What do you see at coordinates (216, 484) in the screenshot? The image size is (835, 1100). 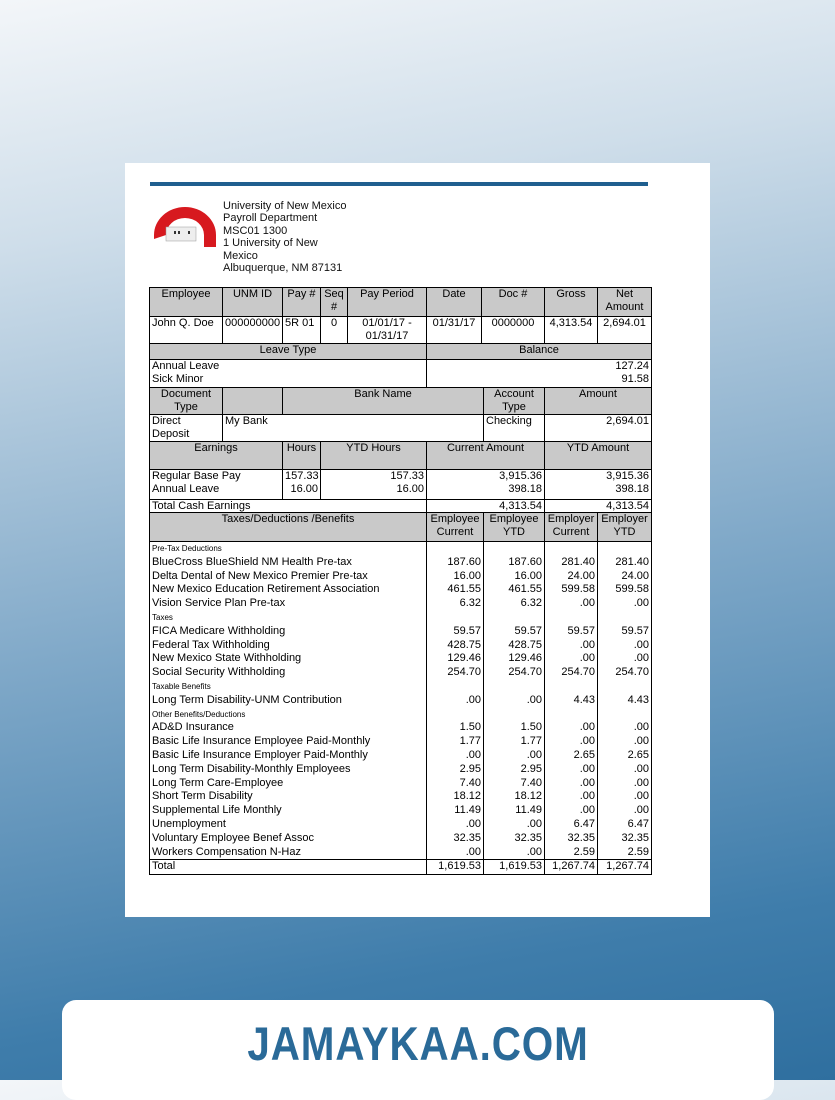 I see `earnings-column: Regular Base Pay Annual Leave` at bounding box center [216, 484].